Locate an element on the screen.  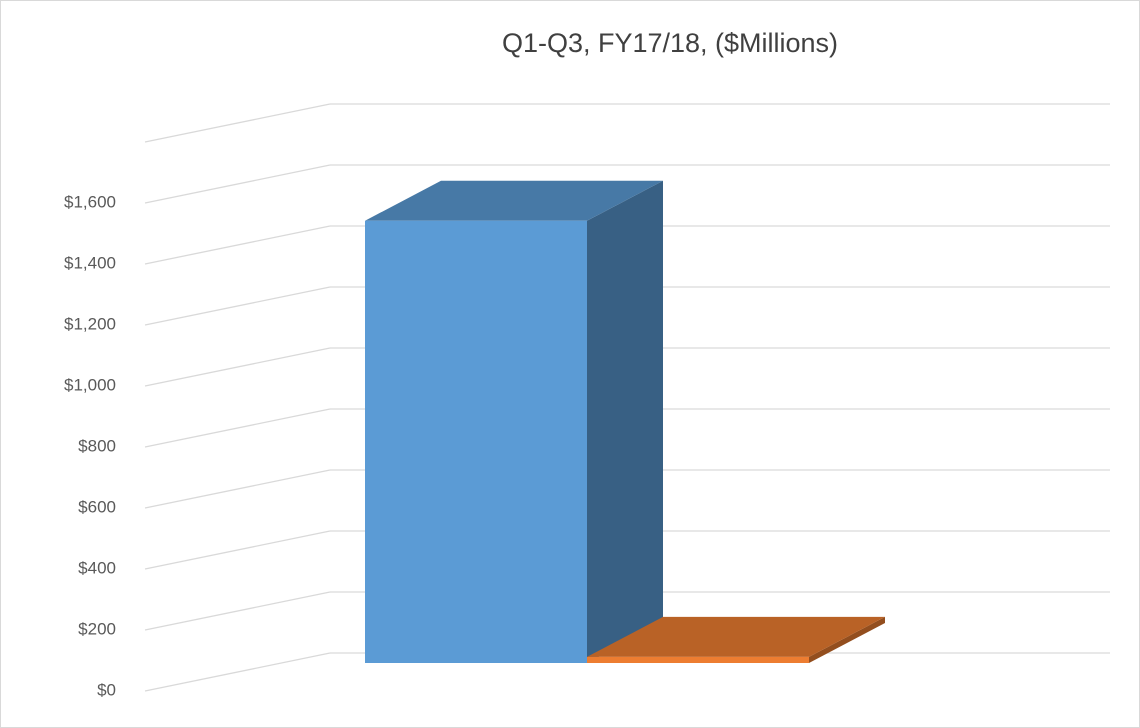
y-tick-label: $600 is located at coordinates (97, 506).